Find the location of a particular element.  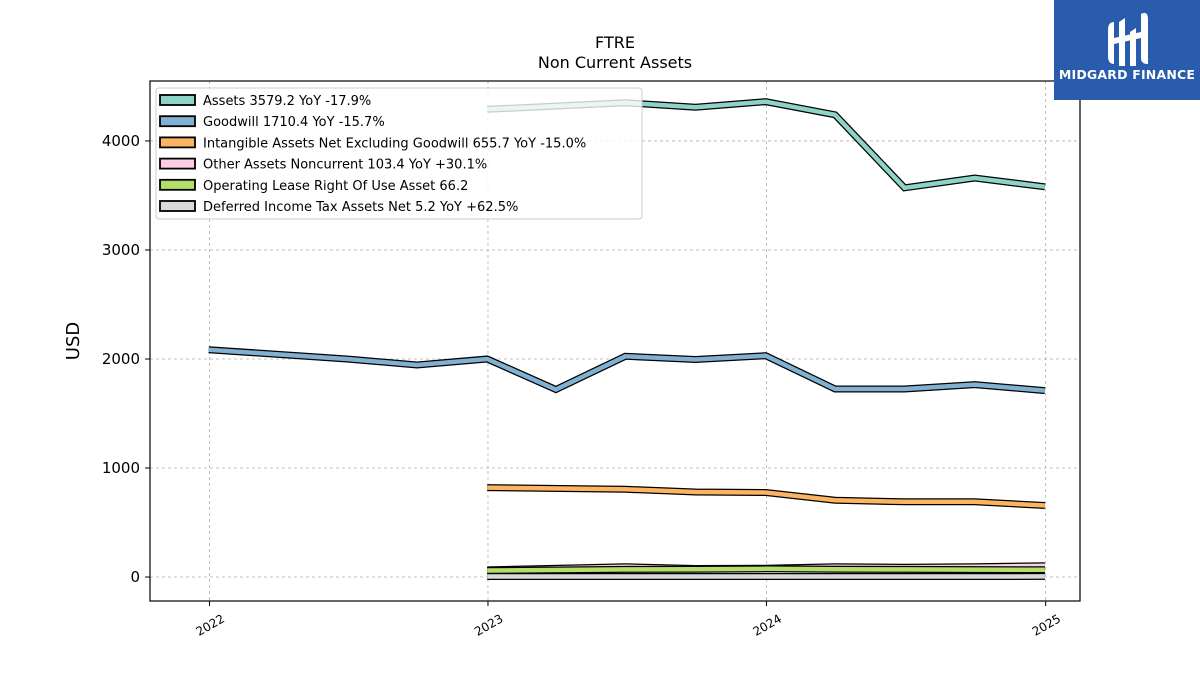

legend-entry: Other Assets Noncurrent 103.4 YoY +30.1% is located at coordinates (345, 165).